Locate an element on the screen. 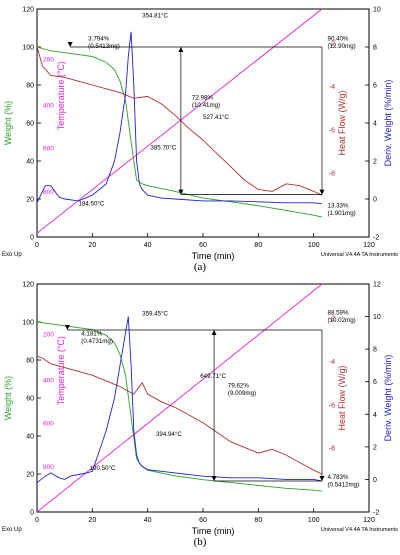  left-tick-label: 60 is located at coordinates (30, 399).